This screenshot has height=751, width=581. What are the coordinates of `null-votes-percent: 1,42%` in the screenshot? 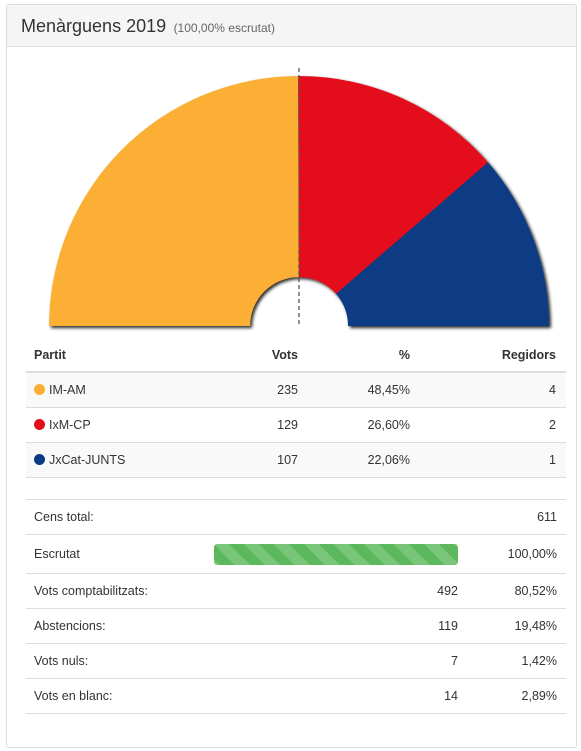 It's located at (516, 661).